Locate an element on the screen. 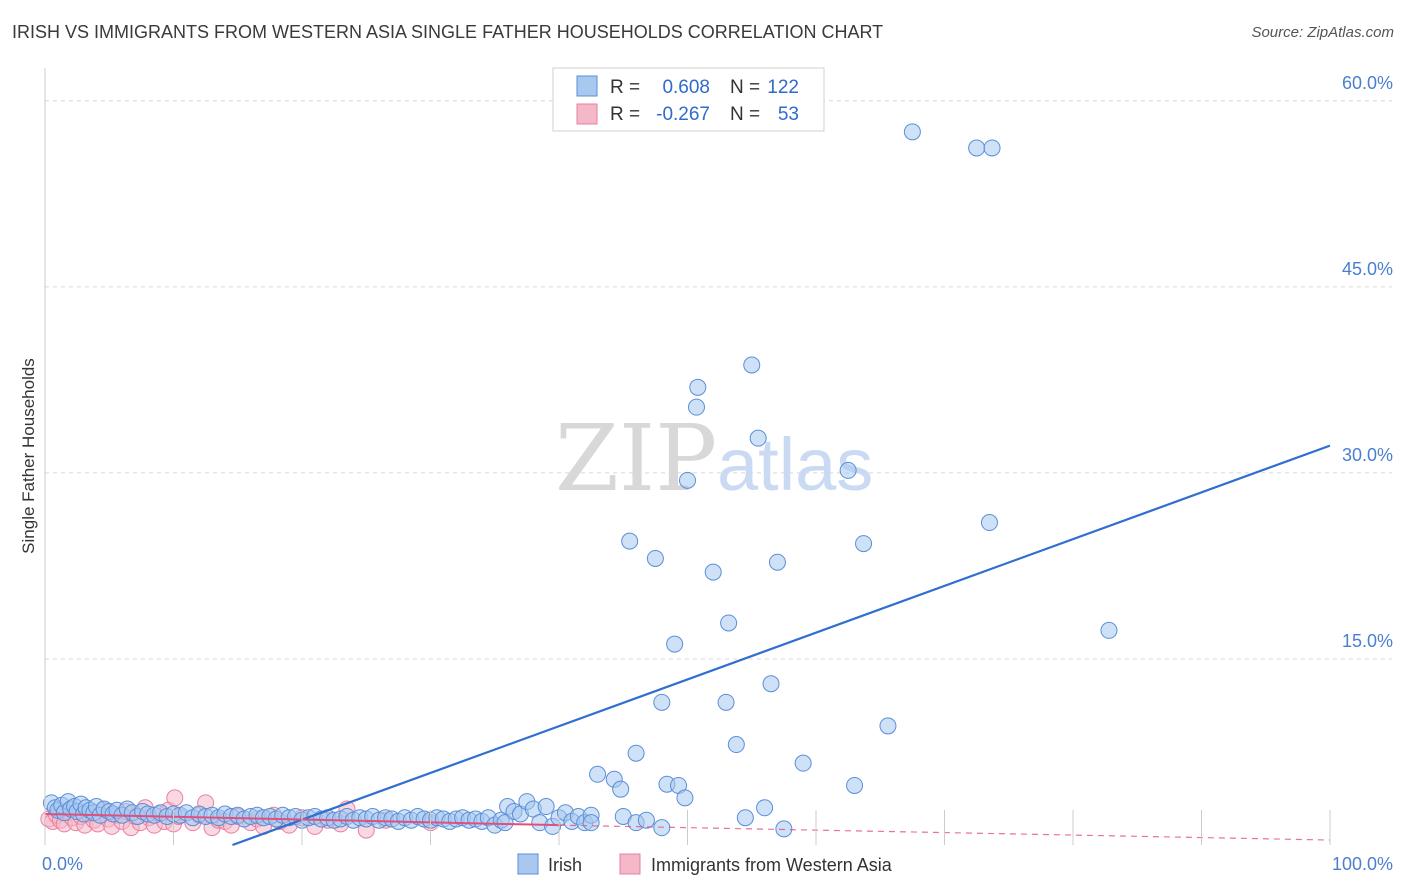 This screenshot has height=892, width=1406. legend-r-value-western-asia: -0.267 is located at coordinates (683, 114).